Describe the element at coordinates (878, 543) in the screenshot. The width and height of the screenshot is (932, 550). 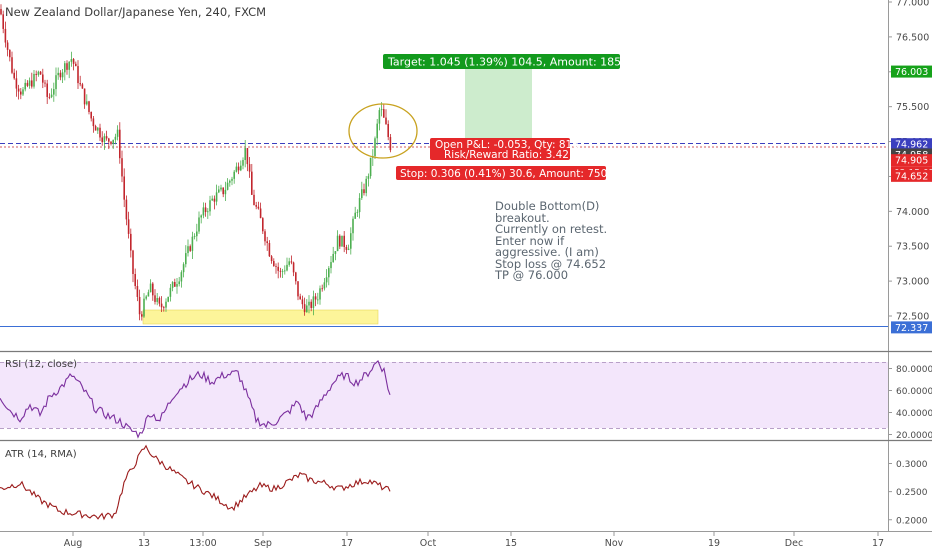
I see `time-tick-10: 17` at that location.